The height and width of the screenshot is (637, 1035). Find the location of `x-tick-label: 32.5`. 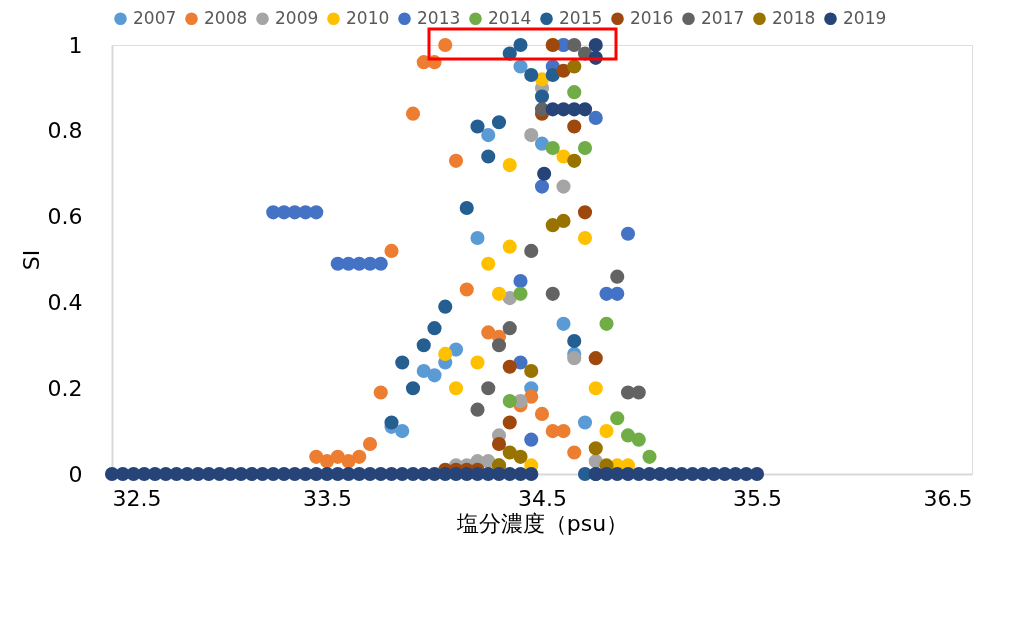

x-tick-label: 32.5 is located at coordinates (137, 498).